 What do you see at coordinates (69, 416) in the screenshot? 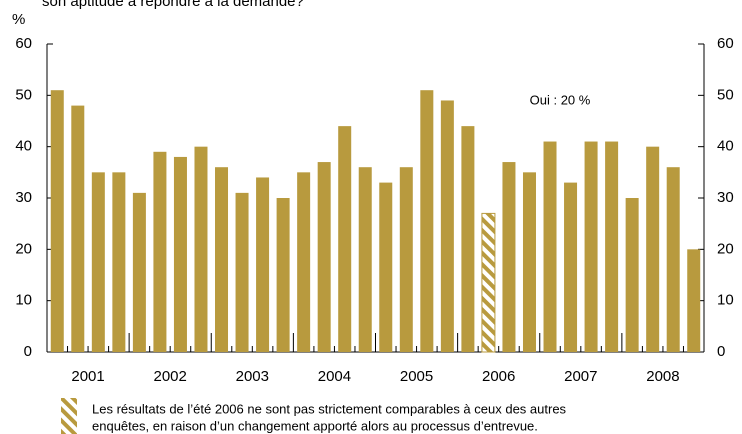
I see `note-icon` at bounding box center [69, 416].